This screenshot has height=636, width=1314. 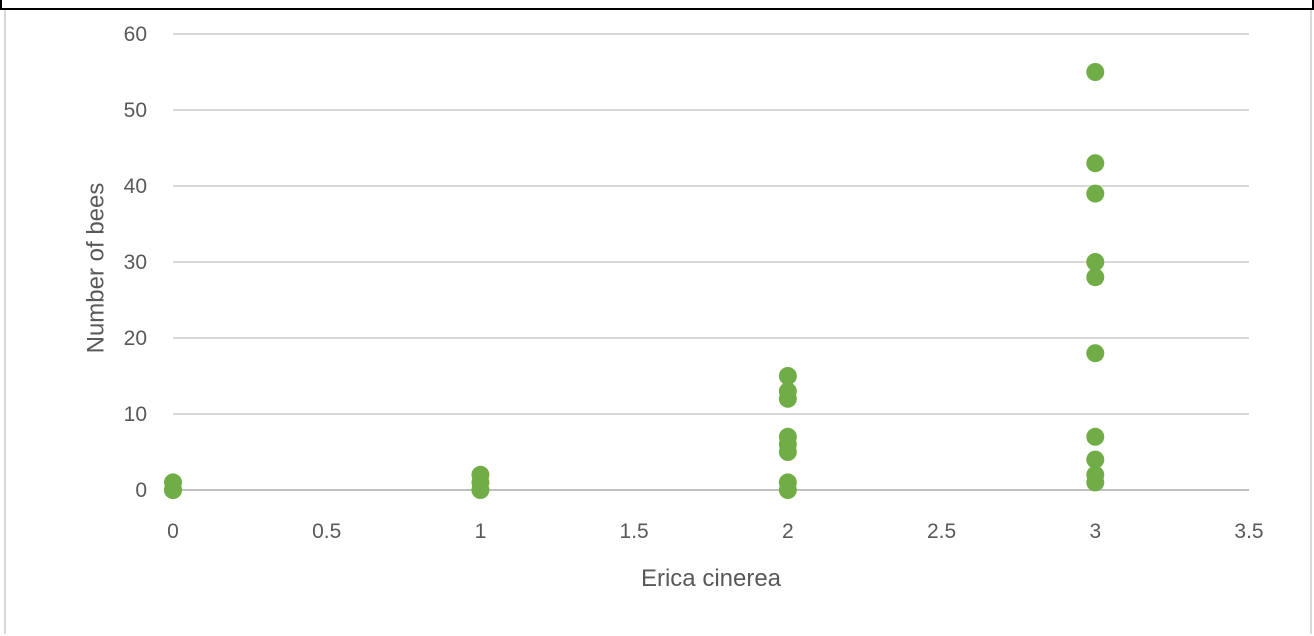 I want to click on x-tick-label: 1.5, so click(x=634, y=531).